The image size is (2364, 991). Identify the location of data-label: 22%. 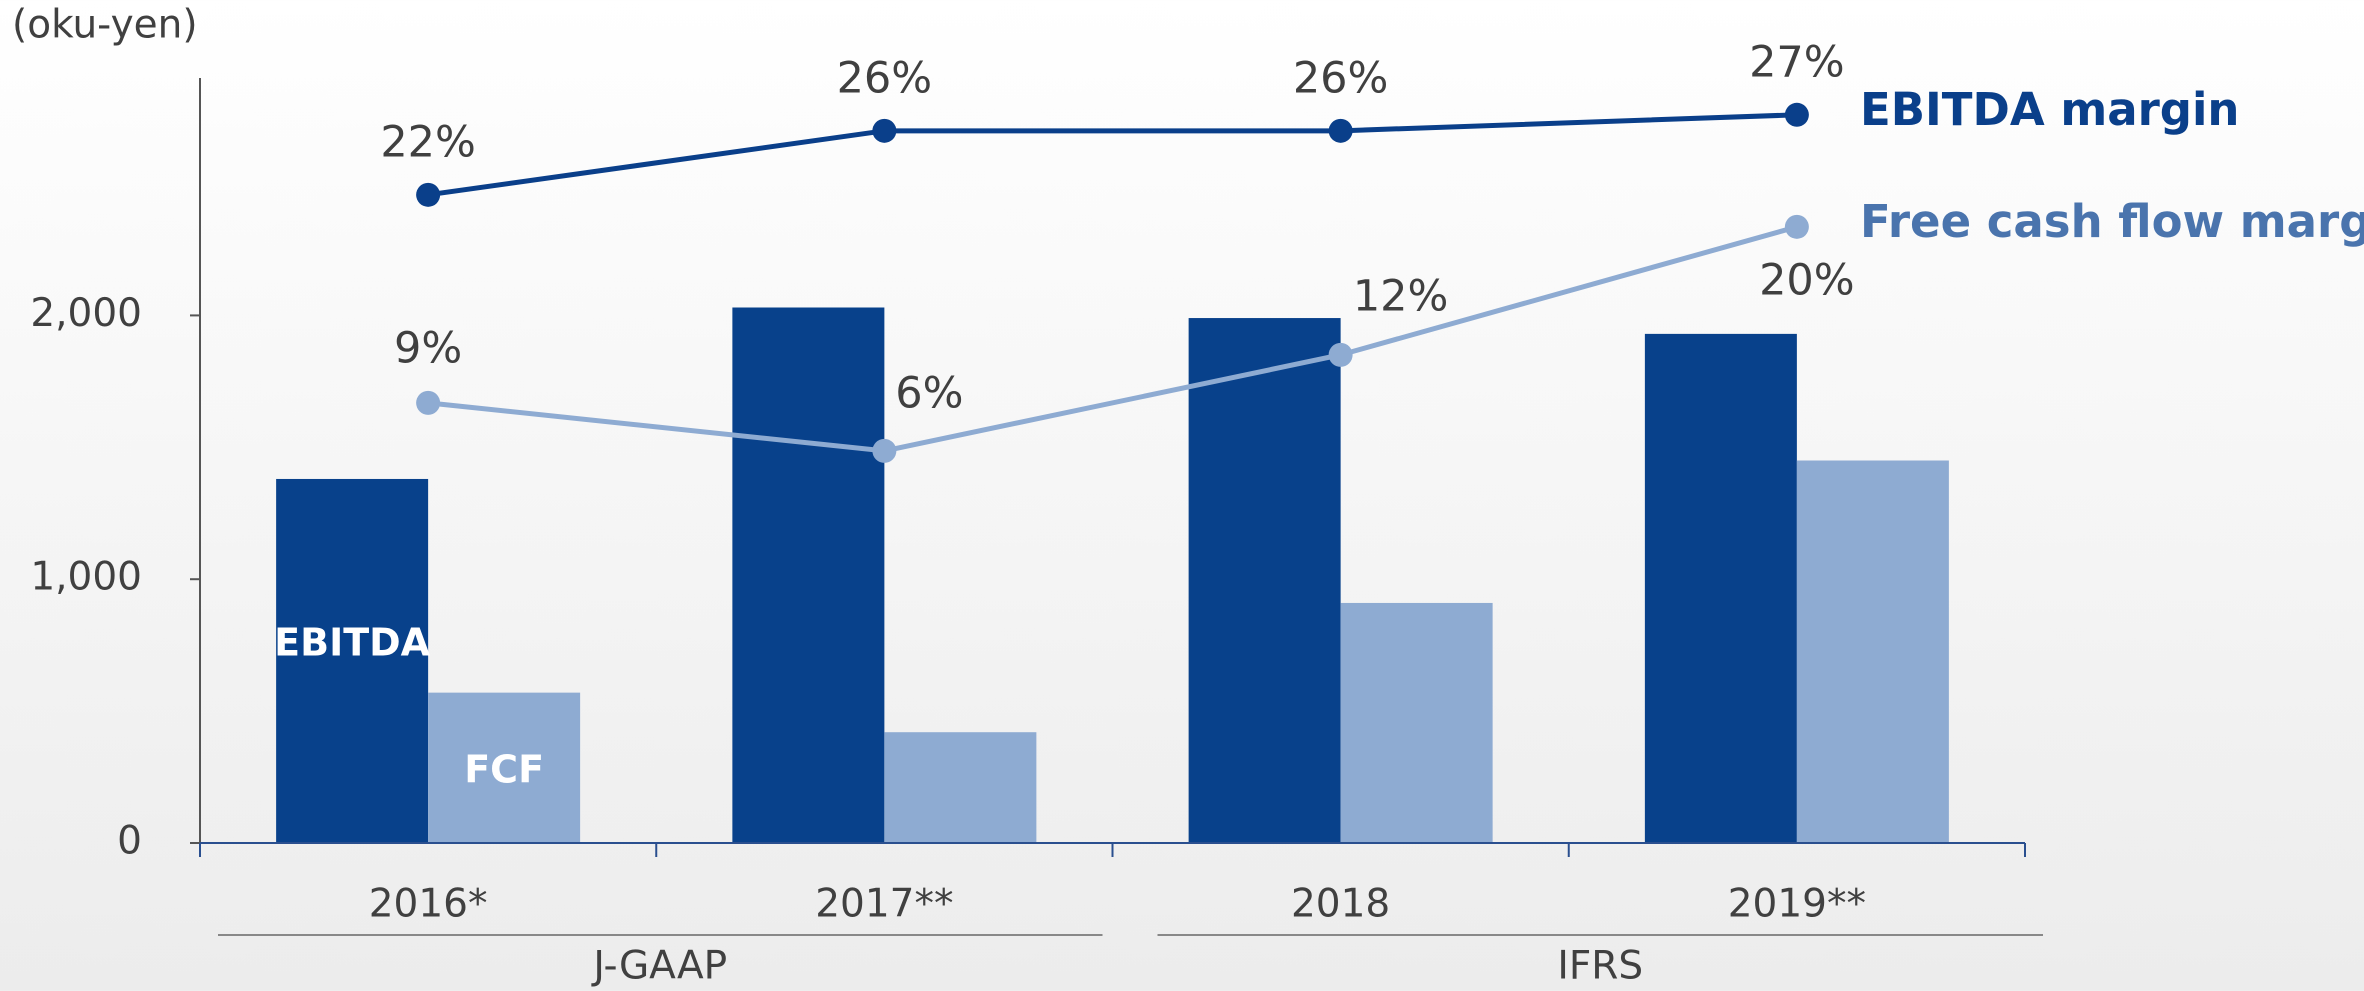
(428, 142).